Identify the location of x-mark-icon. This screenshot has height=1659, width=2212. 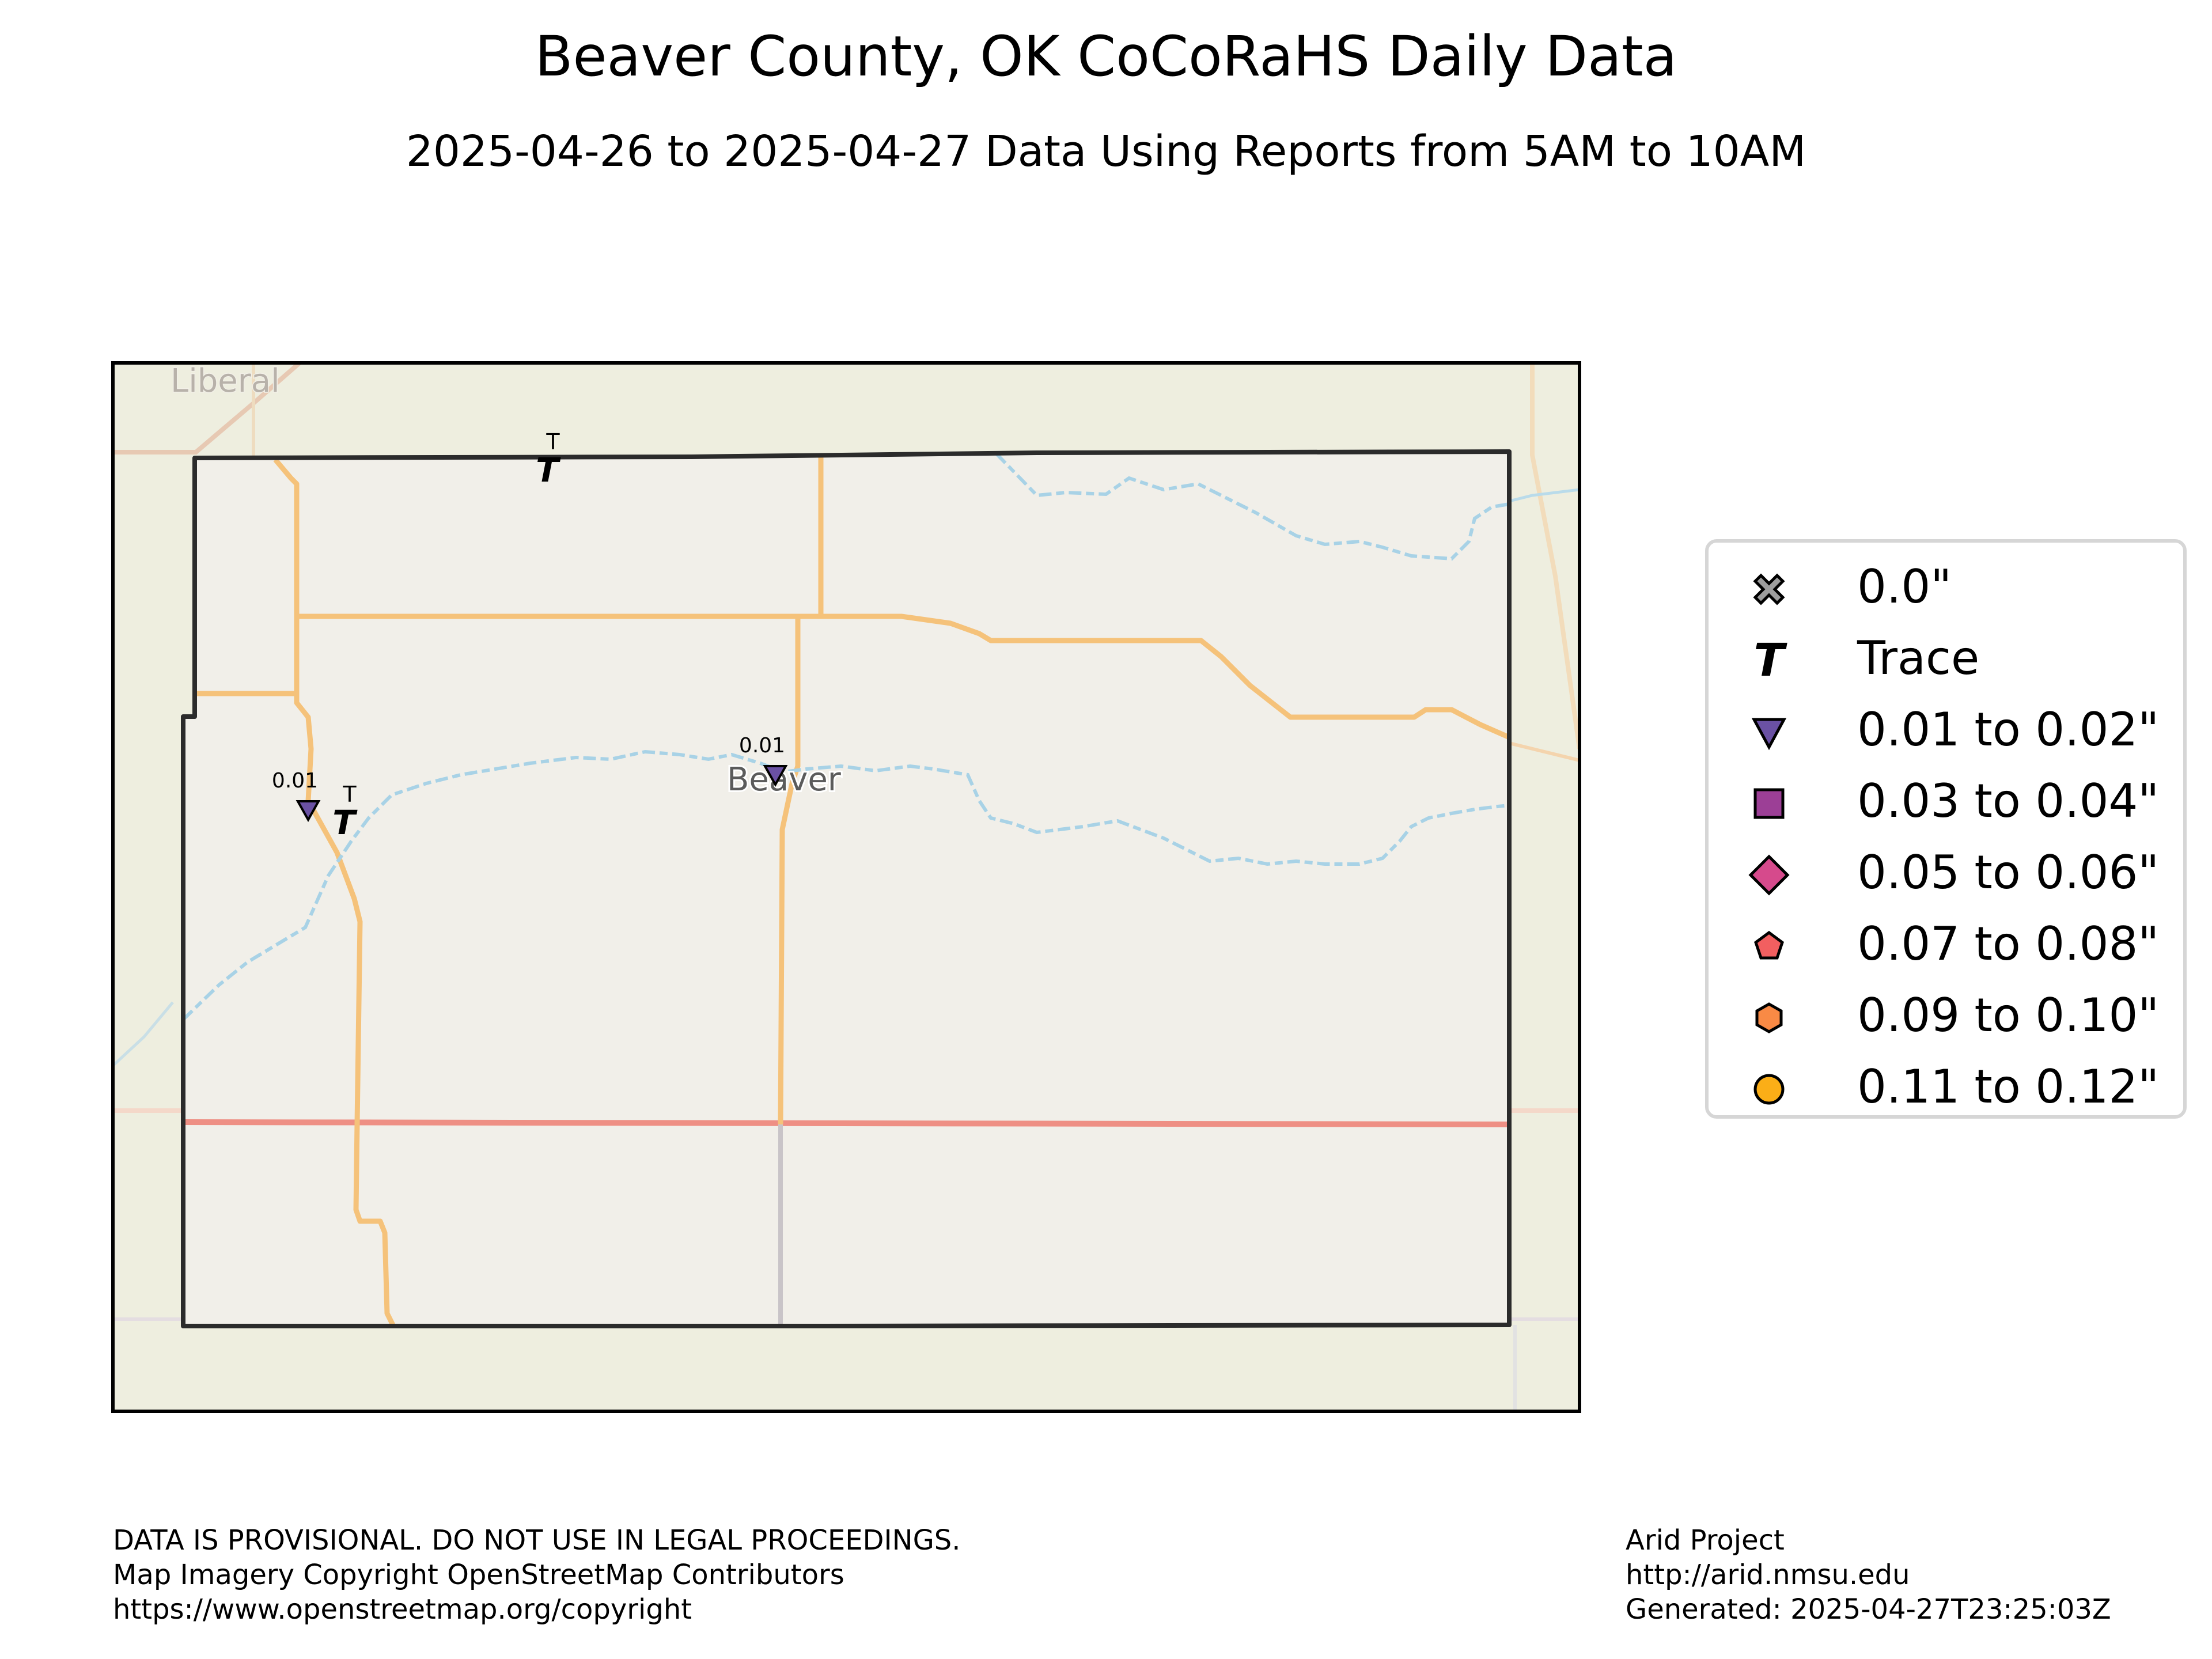
(1769, 589).